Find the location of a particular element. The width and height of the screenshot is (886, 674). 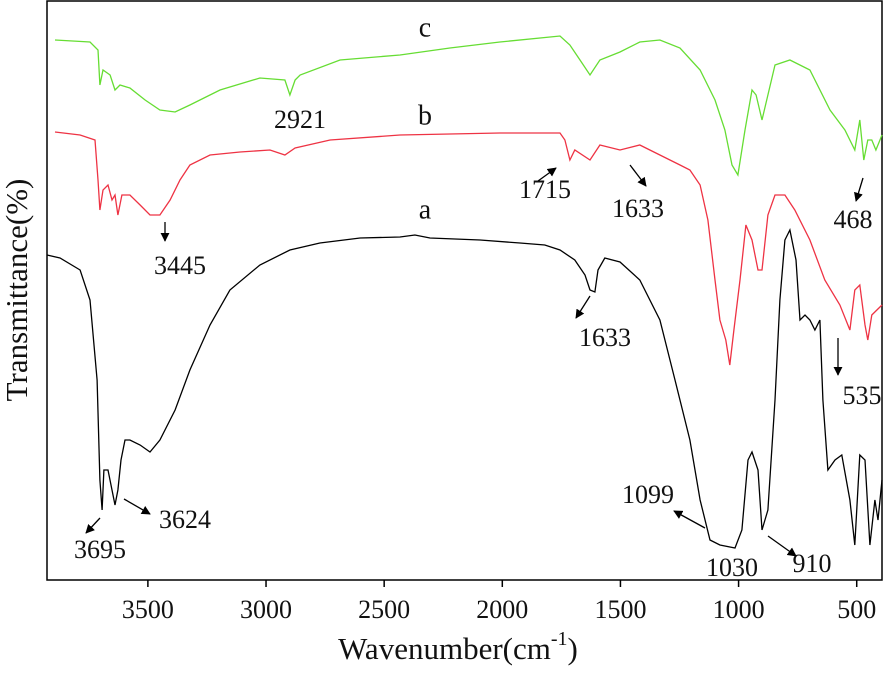

x-label-end: ) is located at coordinates (573, 648).